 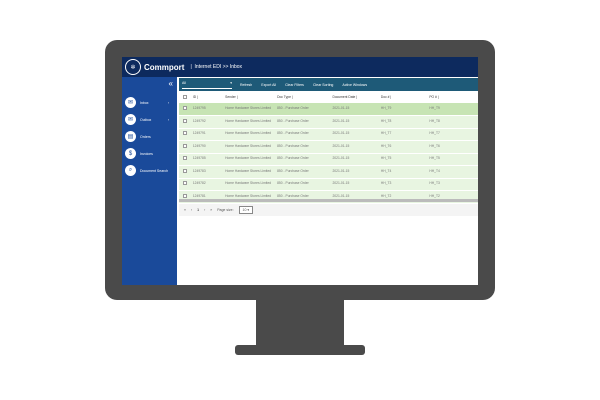 I want to click on breadcrumb: Internet EDI >> Inbox, so click(x=218, y=67).